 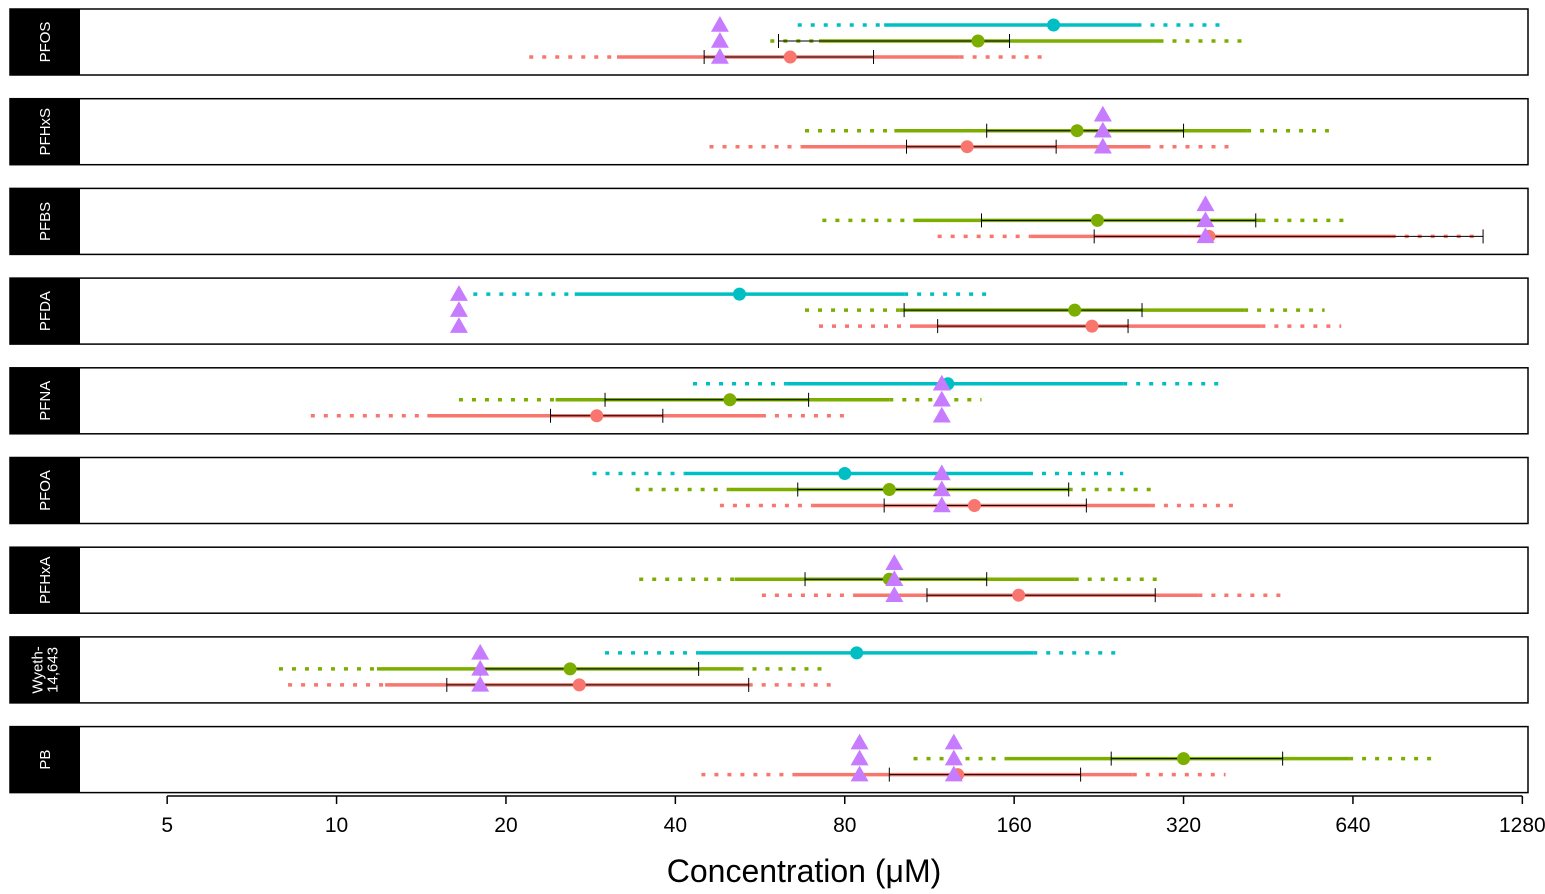 I want to click on panel: PFOA, so click(x=769, y=490).